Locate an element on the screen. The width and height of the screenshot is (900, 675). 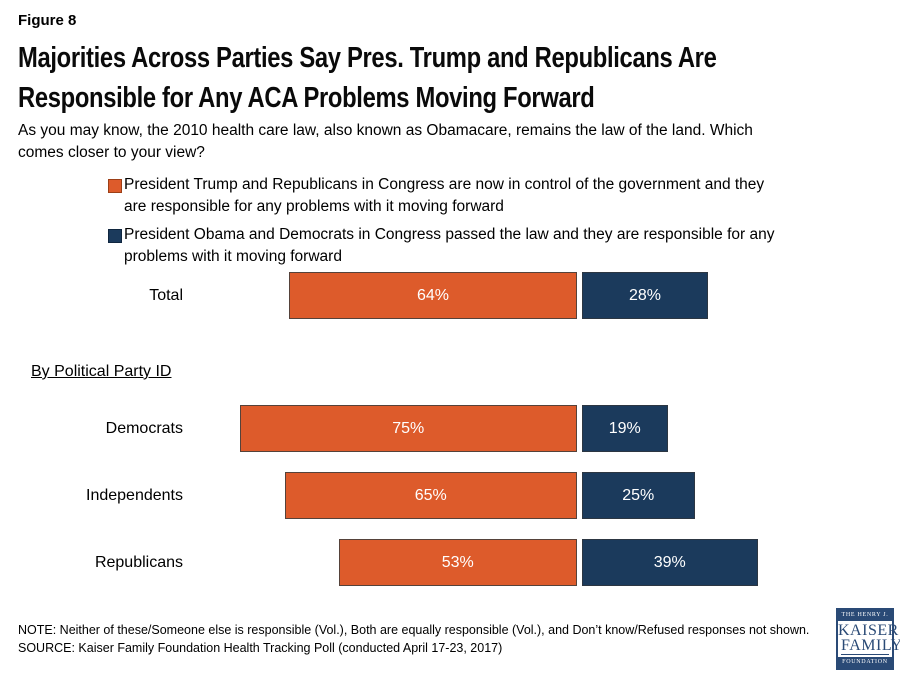
bar-value: 64% is located at coordinates (433, 295).